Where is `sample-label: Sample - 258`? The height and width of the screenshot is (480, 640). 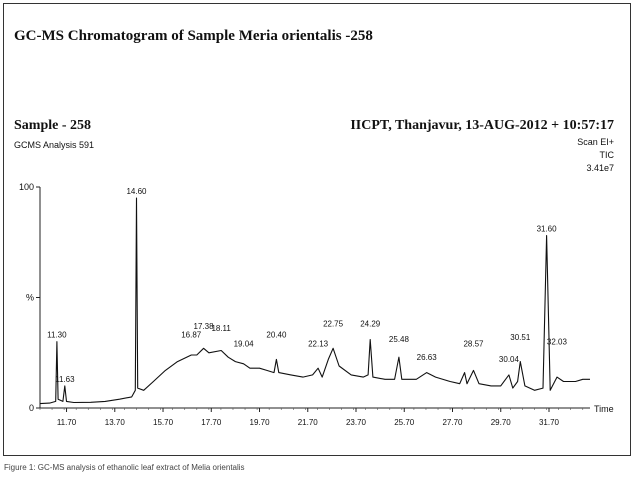
sample-label: Sample - 258 is located at coordinates (52, 125).